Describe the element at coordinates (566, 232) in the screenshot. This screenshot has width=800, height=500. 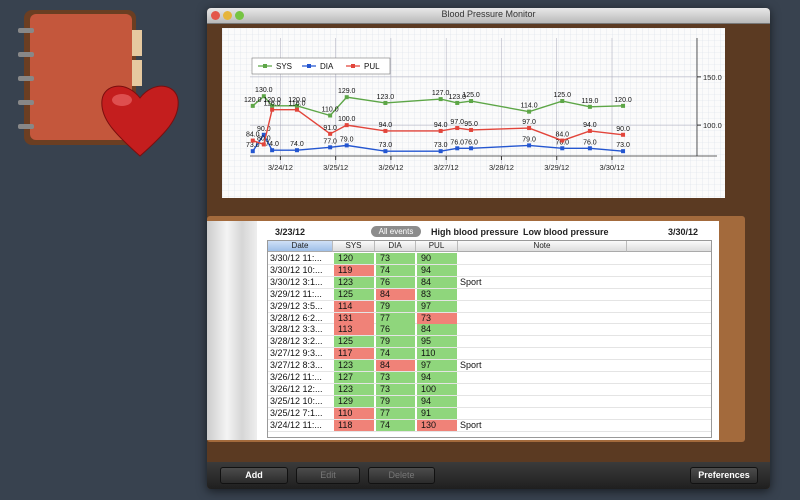
I see `filter-low: Low blood pressure` at that location.